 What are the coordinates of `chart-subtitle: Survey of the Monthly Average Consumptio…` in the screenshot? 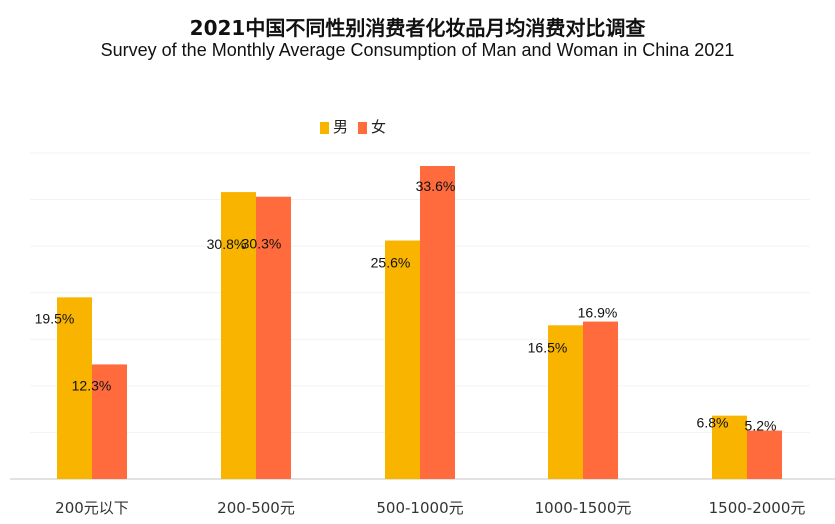 It's located at (417, 50).